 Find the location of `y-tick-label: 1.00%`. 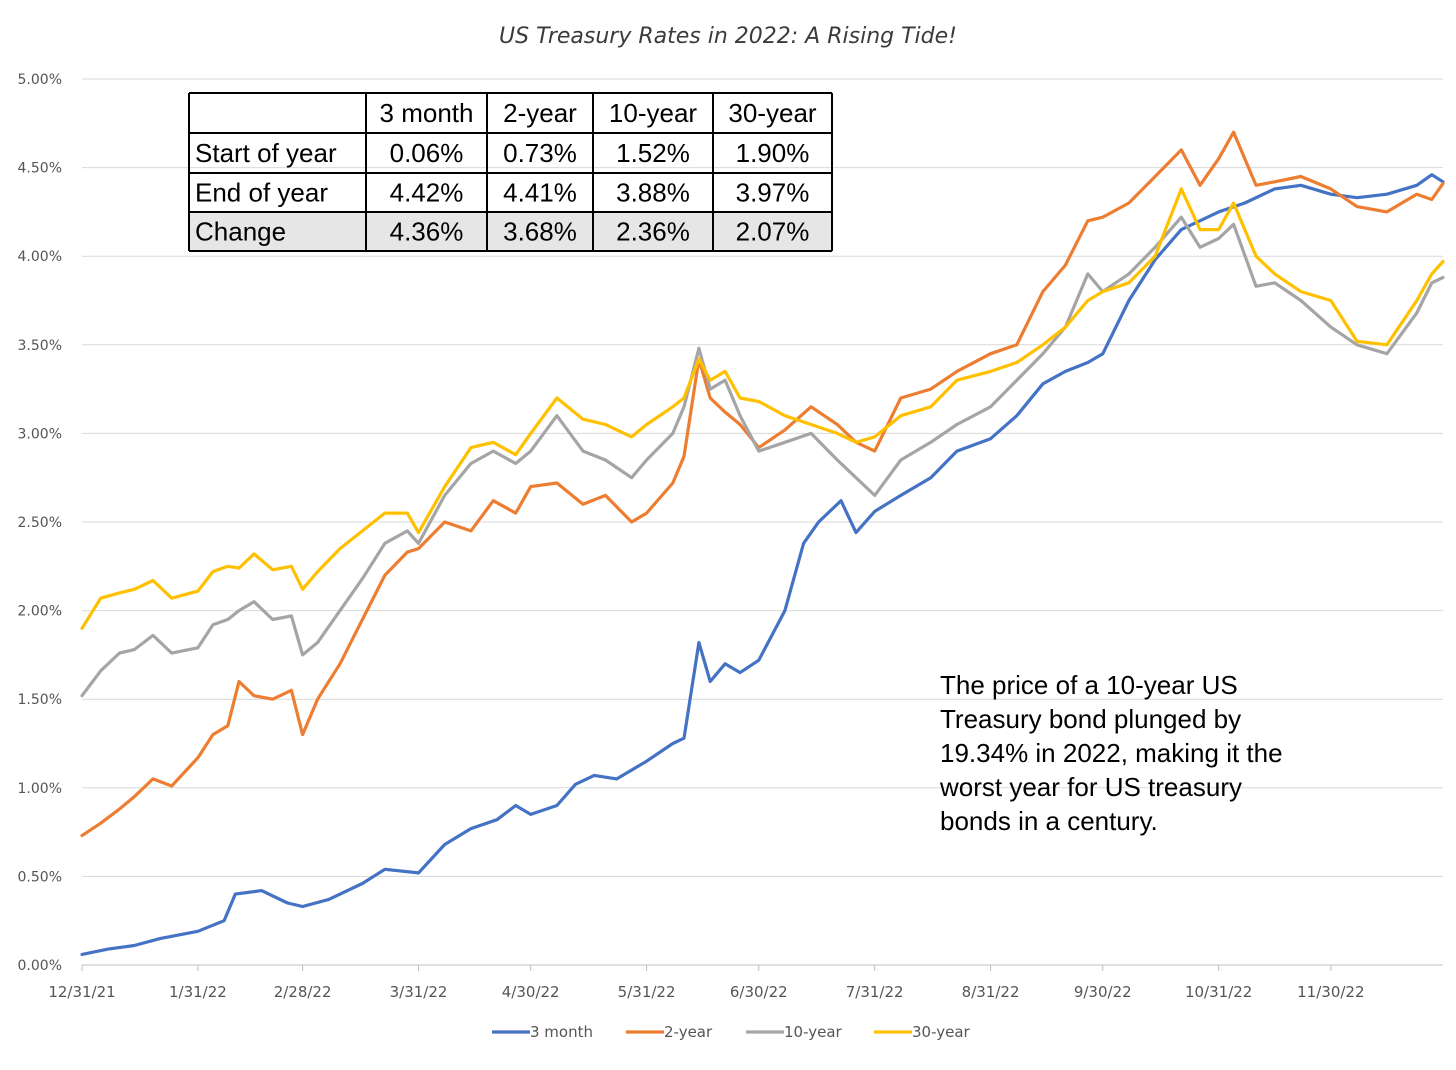

y-tick-label: 1.00% is located at coordinates (40, 789).